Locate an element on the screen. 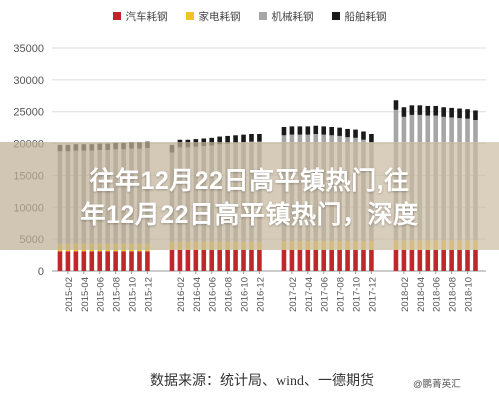 This screenshot has height=404, width=499. x-tick-label: 2016-02 is located at coordinates (181, 294).